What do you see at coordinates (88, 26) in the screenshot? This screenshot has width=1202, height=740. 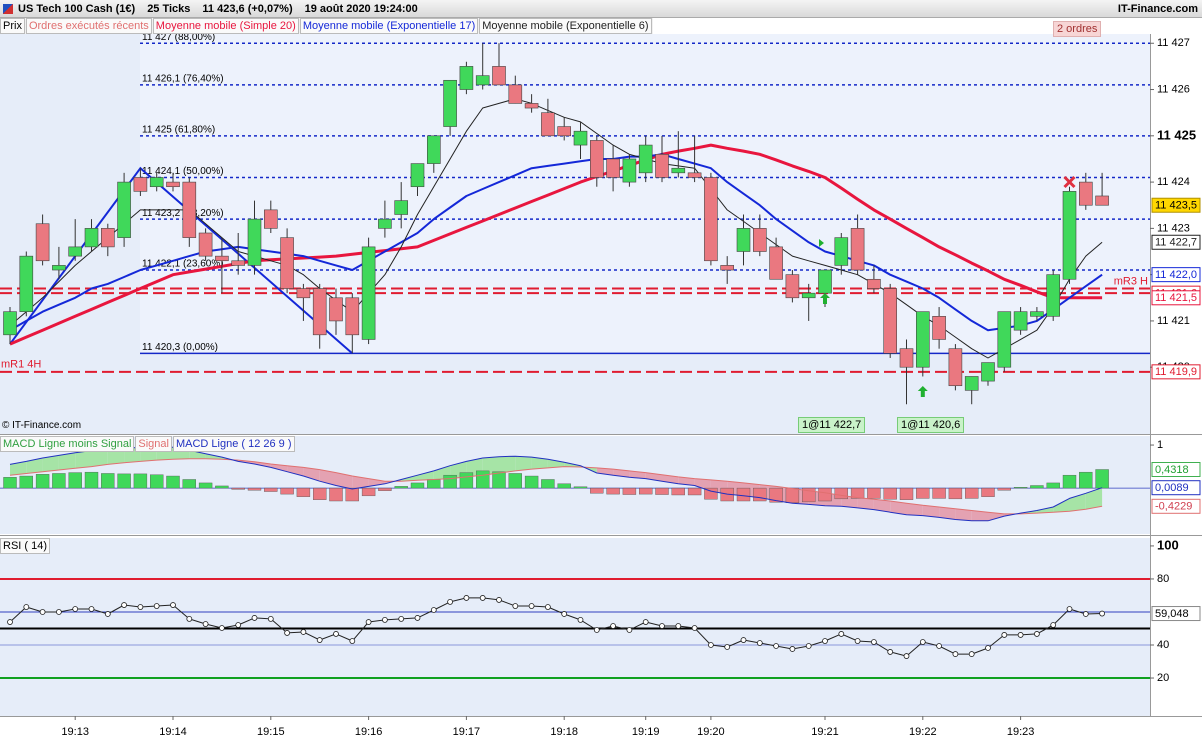 I see `legend-item: Ordres exécutés récents` at bounding box center [88, 26].